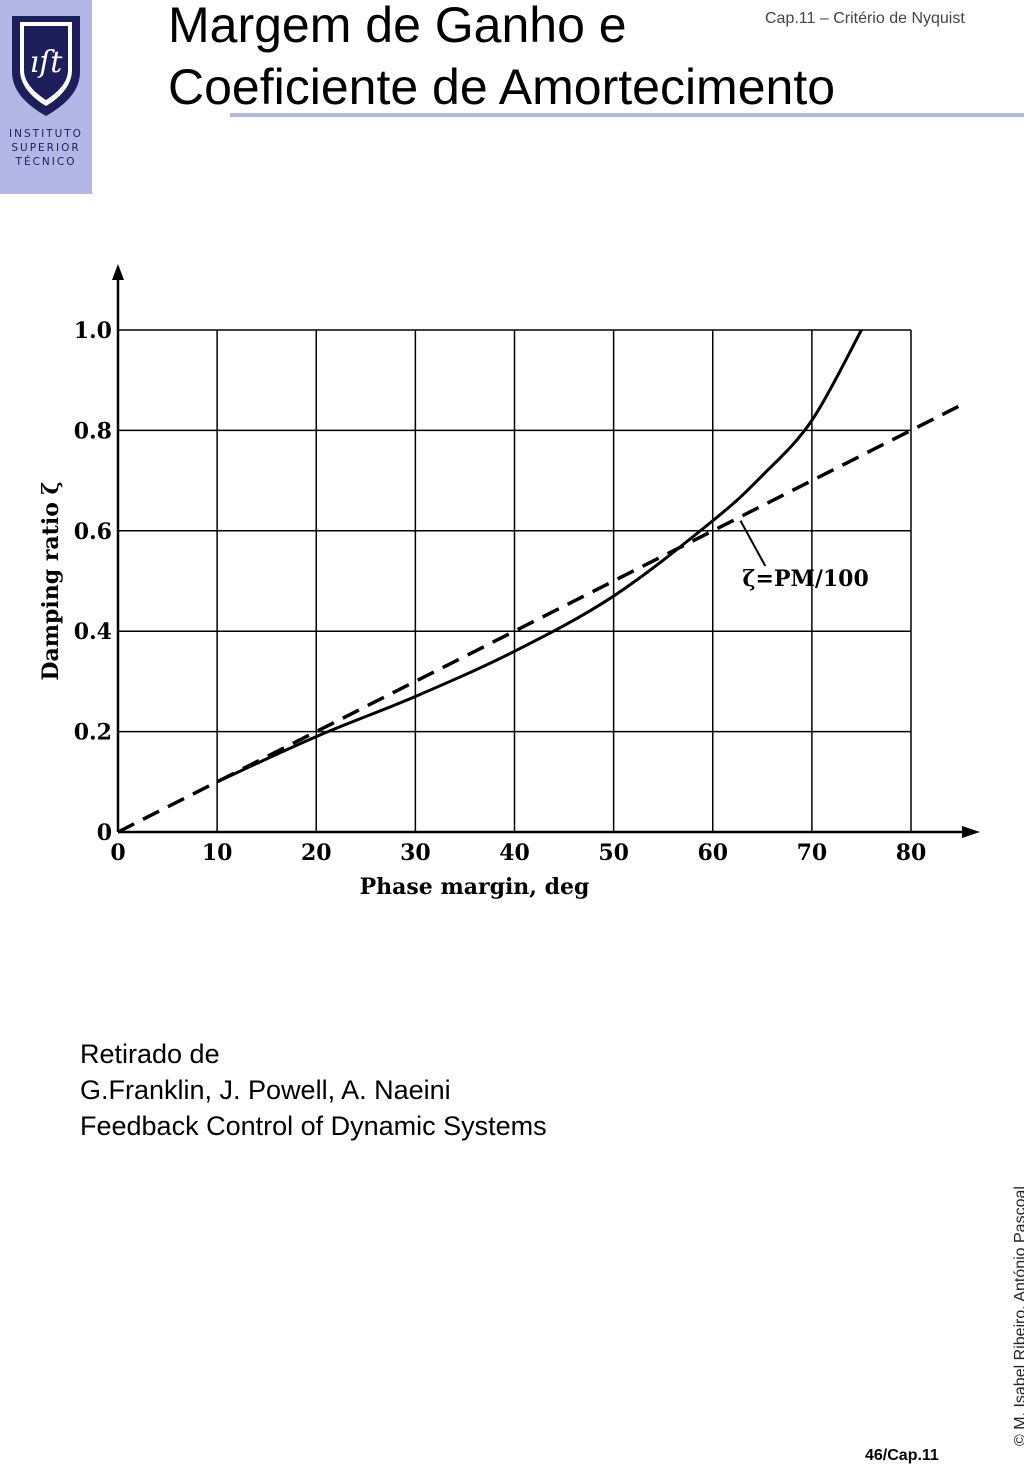  I want to click on logo-line2: SUPERIOR, so click(46, 148).